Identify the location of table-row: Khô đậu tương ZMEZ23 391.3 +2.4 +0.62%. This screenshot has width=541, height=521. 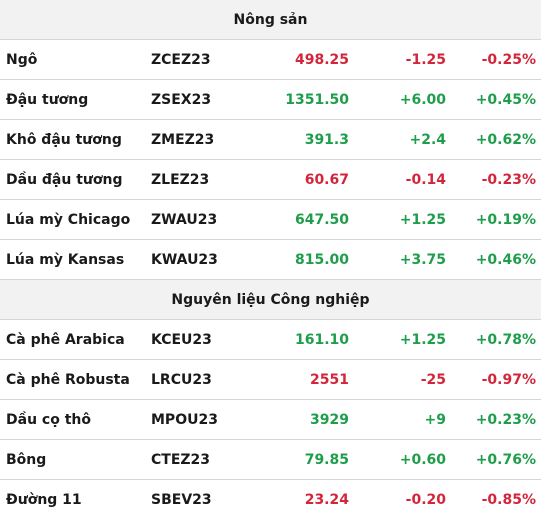
(270, 140).